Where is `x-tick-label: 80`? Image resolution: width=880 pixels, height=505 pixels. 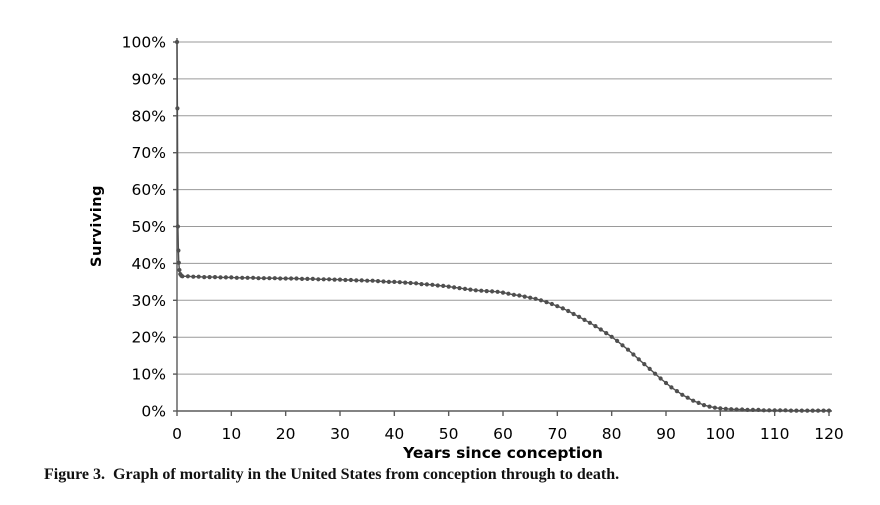
x-tick-label: 80 is located at coordinates (612, 434).